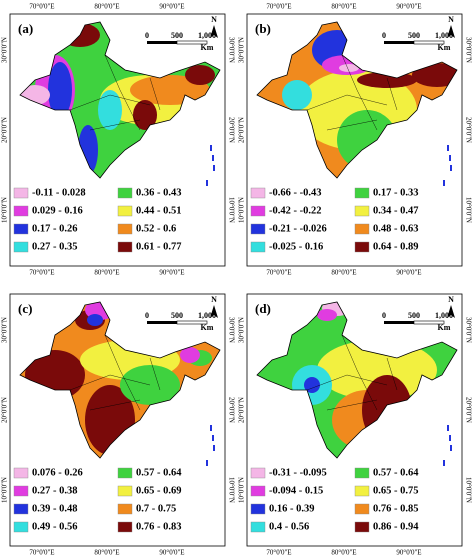 This screenshot has height=560, width=474. I want to click on legend-label: 0.029 - 0.16, so click(57, 210).